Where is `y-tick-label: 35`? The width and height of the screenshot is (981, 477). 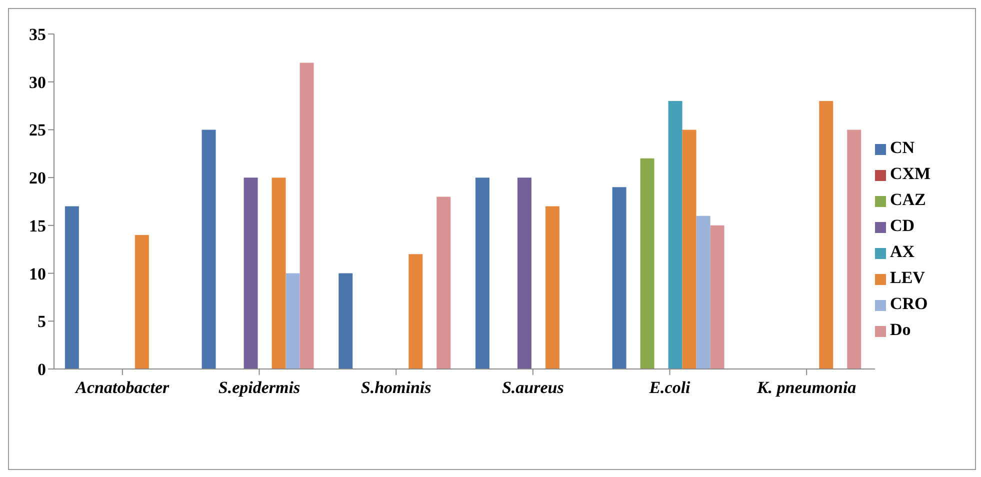
y-tick-label: 35 is located at coordinates (37, 34).